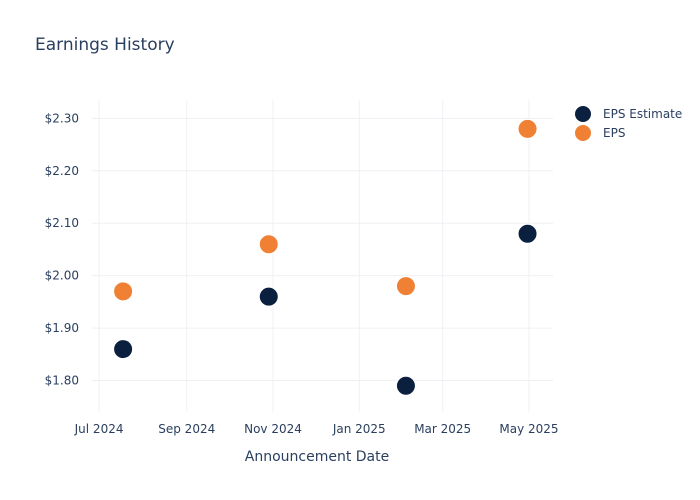 Image resolution: width=700 pixels, height=500 pixels. I want to click on x-axis-title: Announcement Date, so click(317, 457).